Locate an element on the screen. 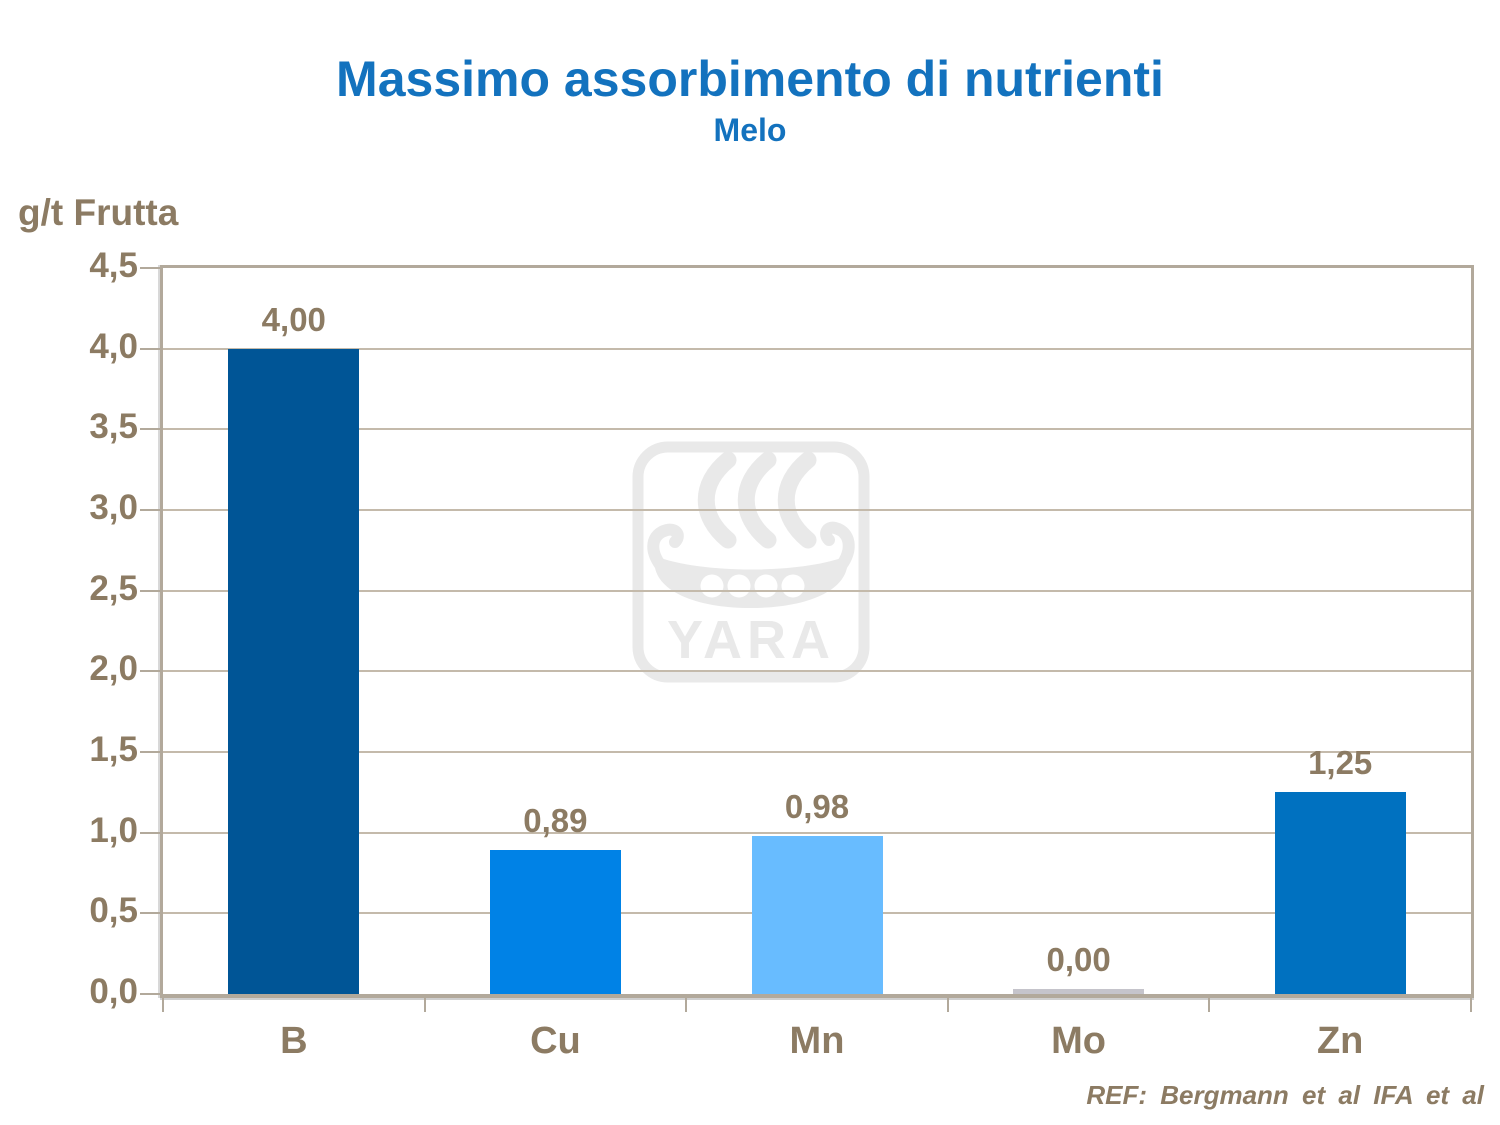 This screenshot has width=1500, height=1125. category-label-b: B is located at coordinates (294, 1041).